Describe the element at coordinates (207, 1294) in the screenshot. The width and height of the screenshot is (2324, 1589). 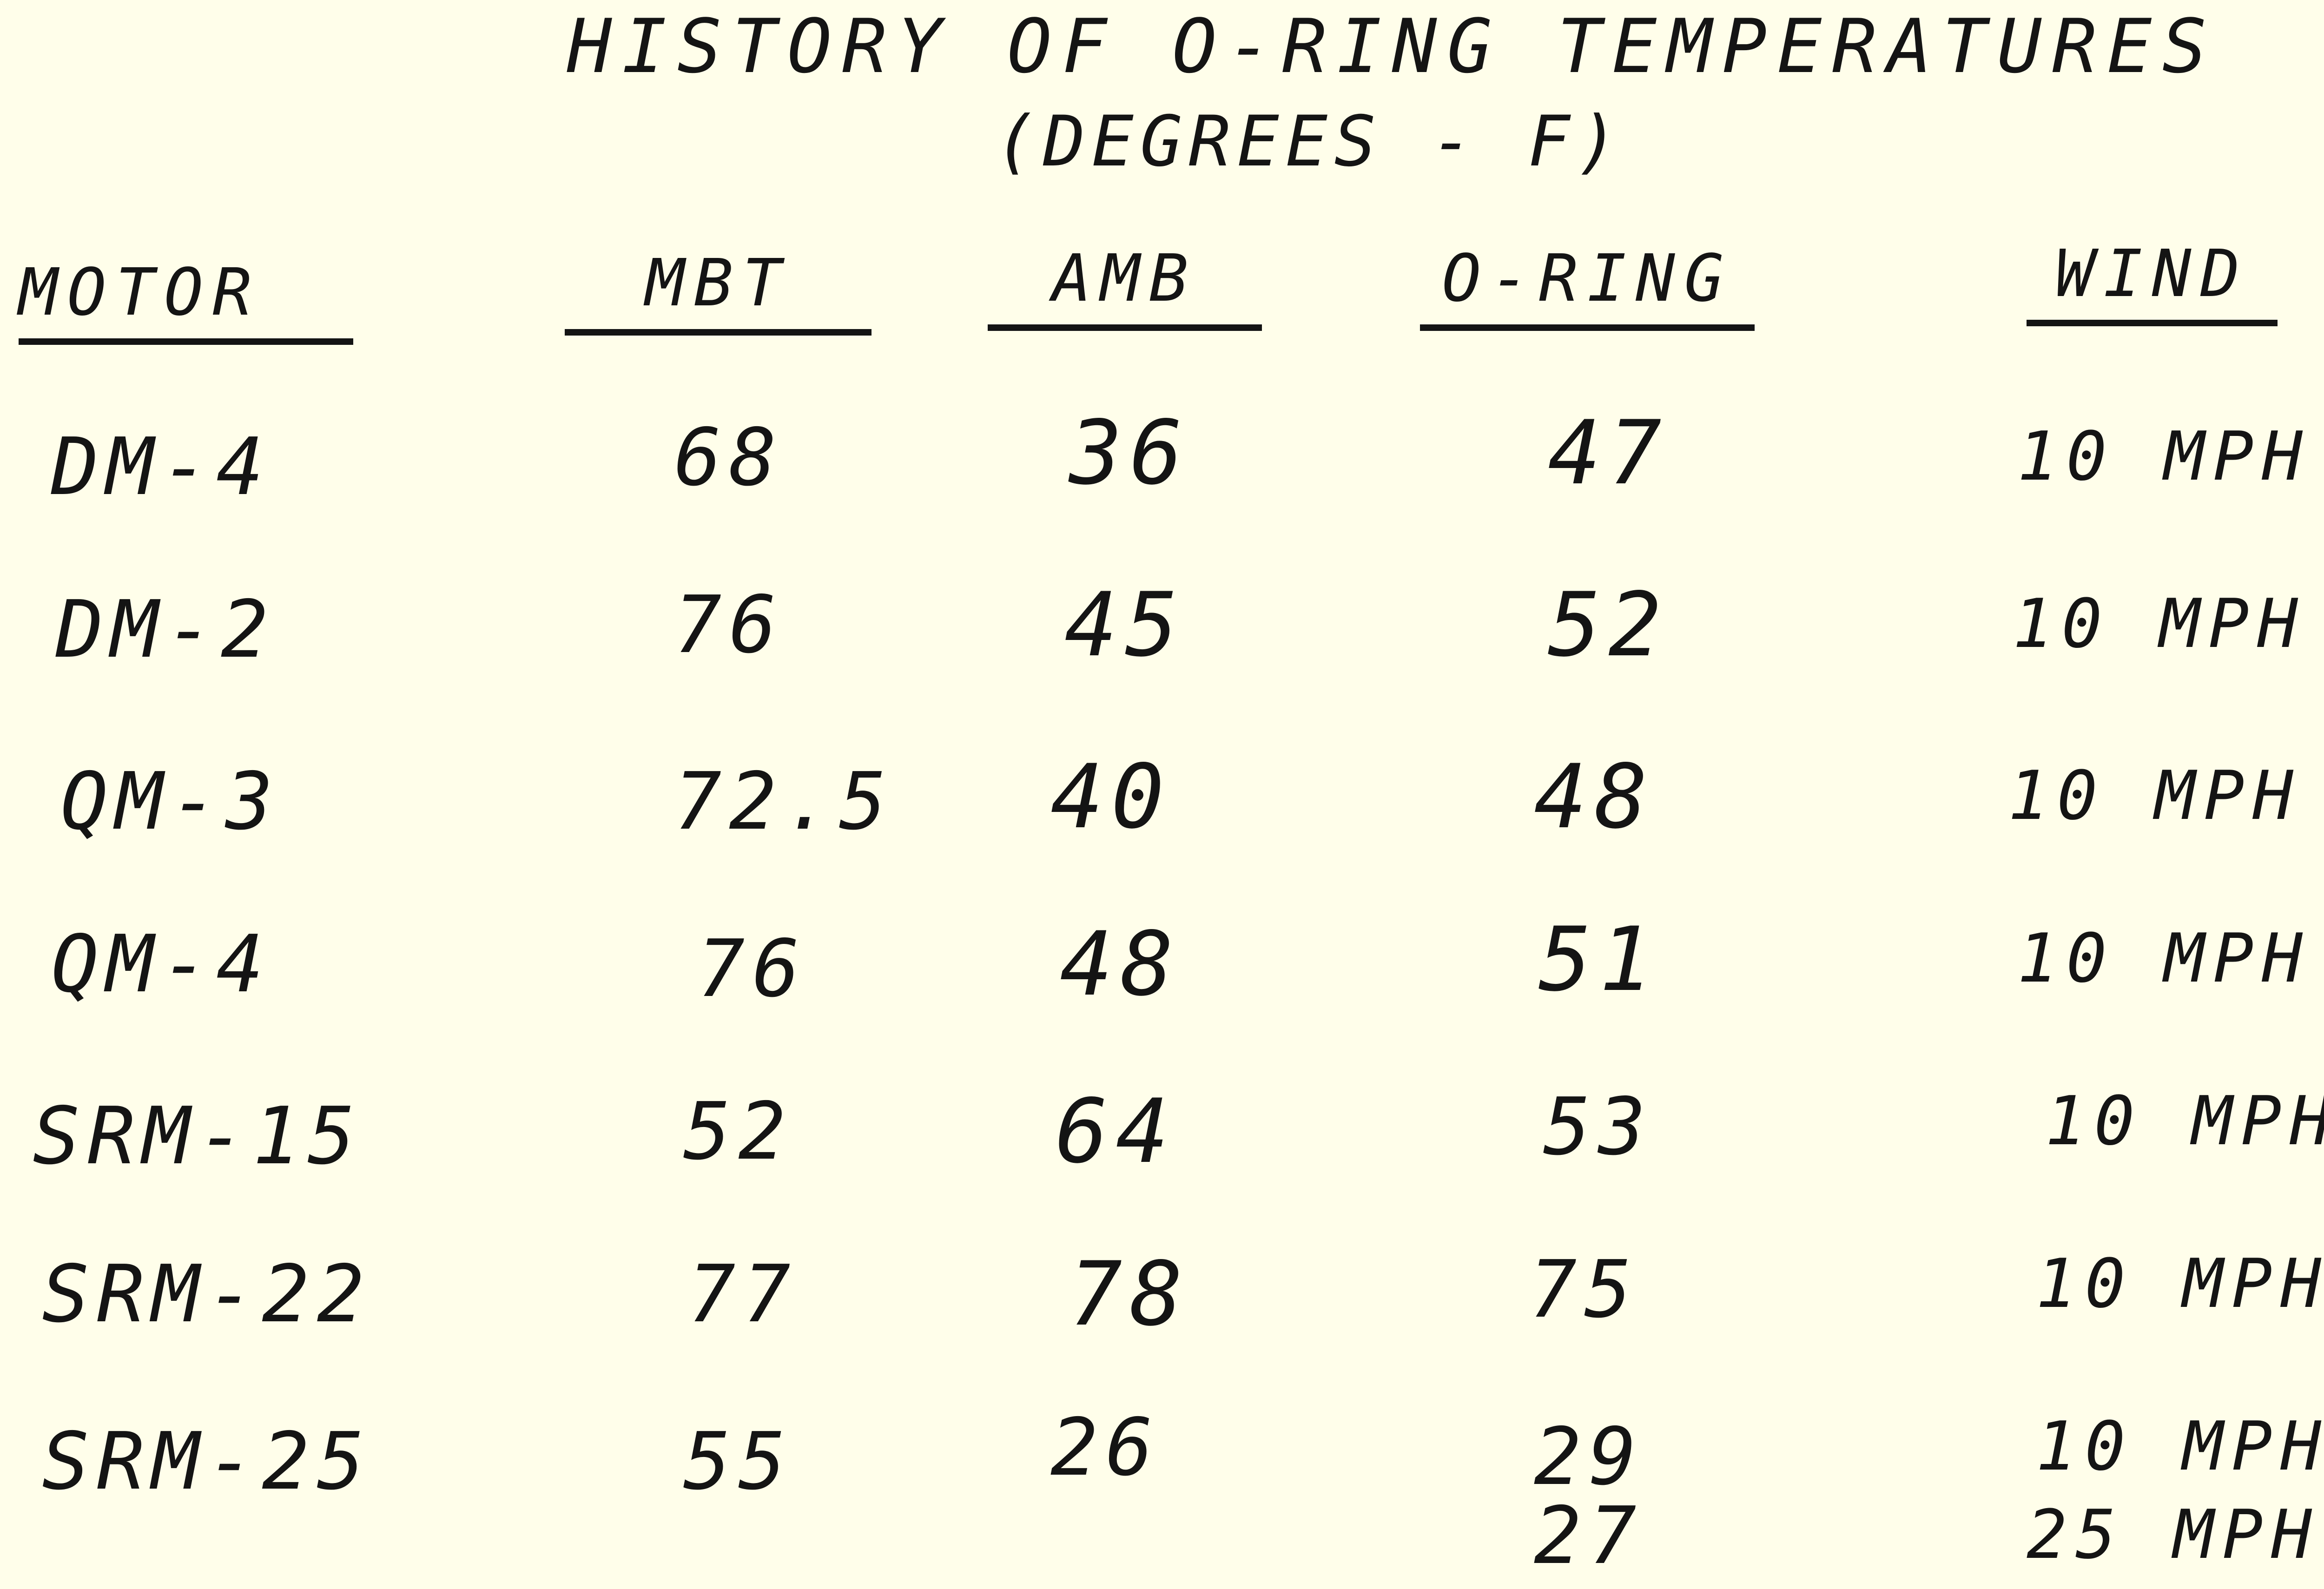
I see `cell-motor: SRM-22` at that location.